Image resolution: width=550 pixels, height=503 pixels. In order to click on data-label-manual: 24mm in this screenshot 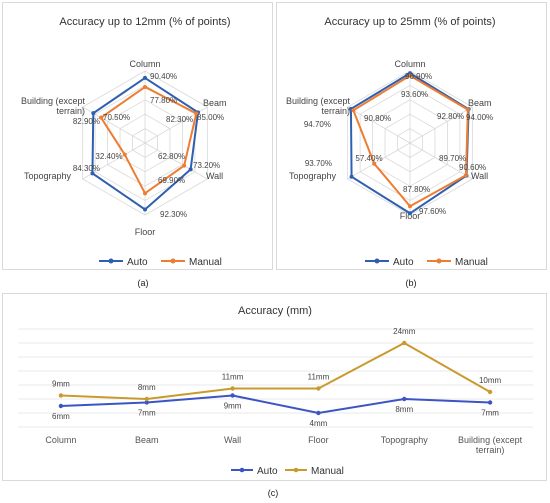, I will do `click(404, 331)`.